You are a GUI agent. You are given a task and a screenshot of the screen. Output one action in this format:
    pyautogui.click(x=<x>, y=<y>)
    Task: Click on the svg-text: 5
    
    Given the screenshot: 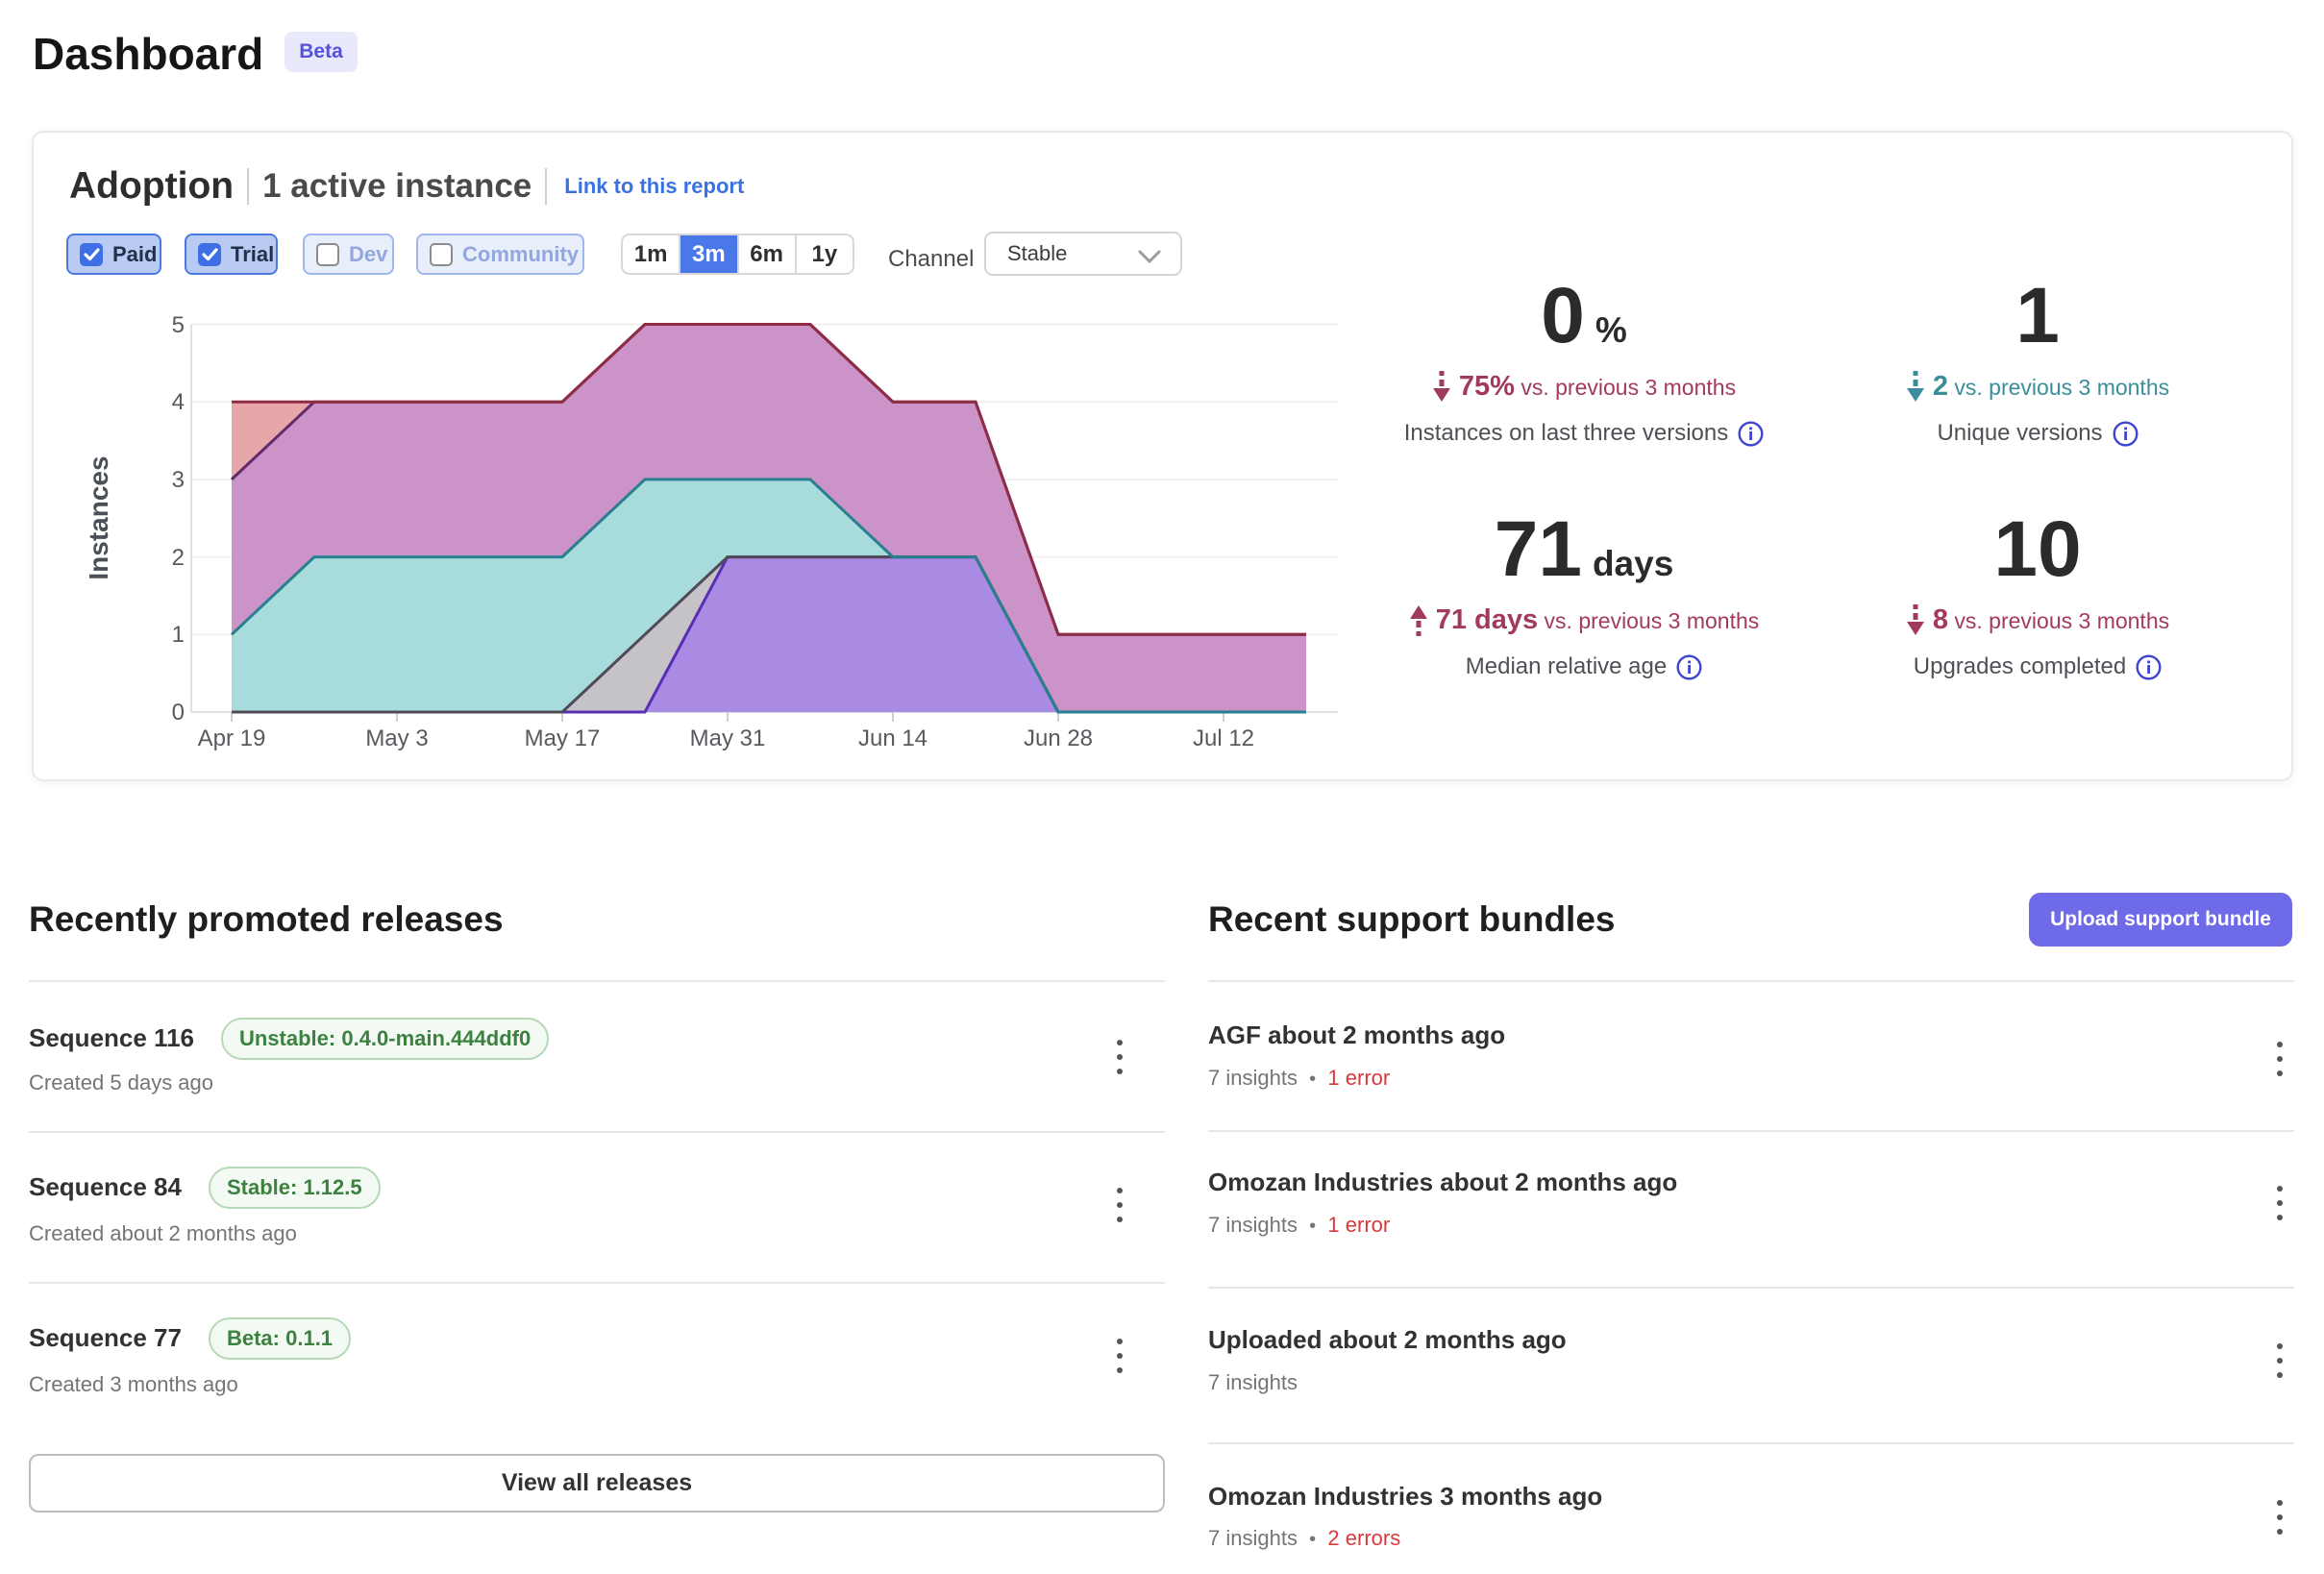 What is the action you would take?
    pyautogui.click(x=178, y=325)
    